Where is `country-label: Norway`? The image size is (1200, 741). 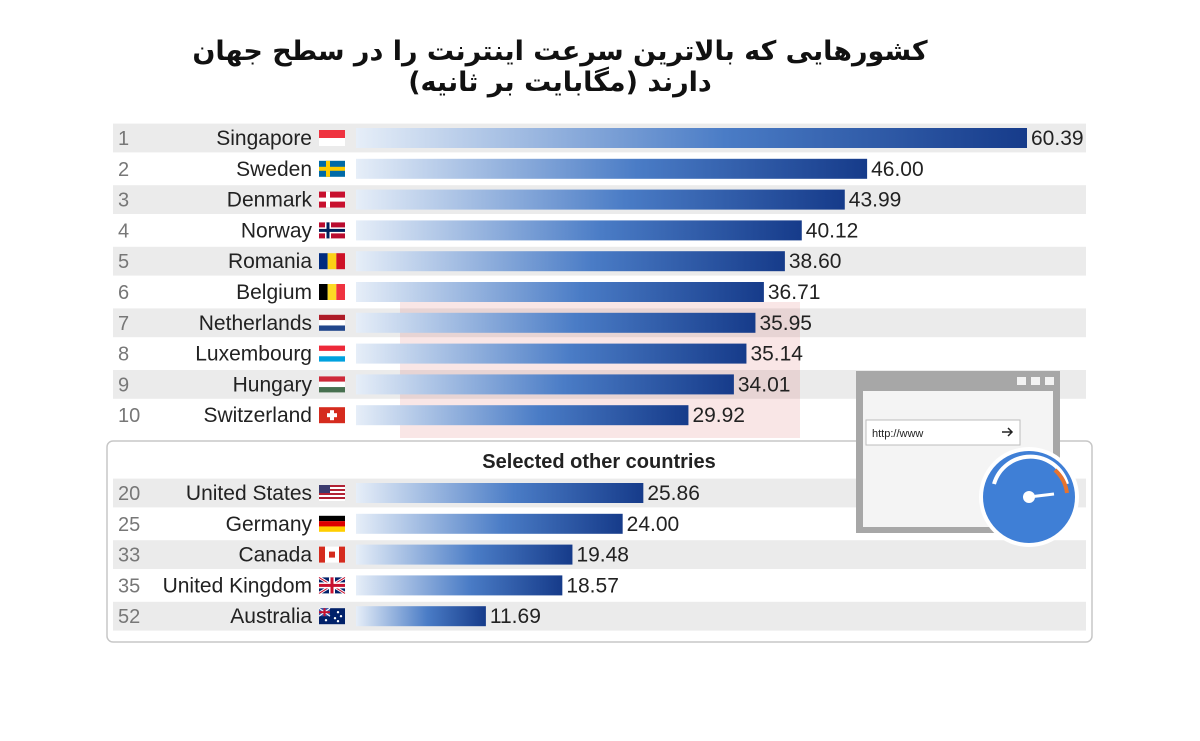 country-label: Norway is located at coordinates (277, 230).